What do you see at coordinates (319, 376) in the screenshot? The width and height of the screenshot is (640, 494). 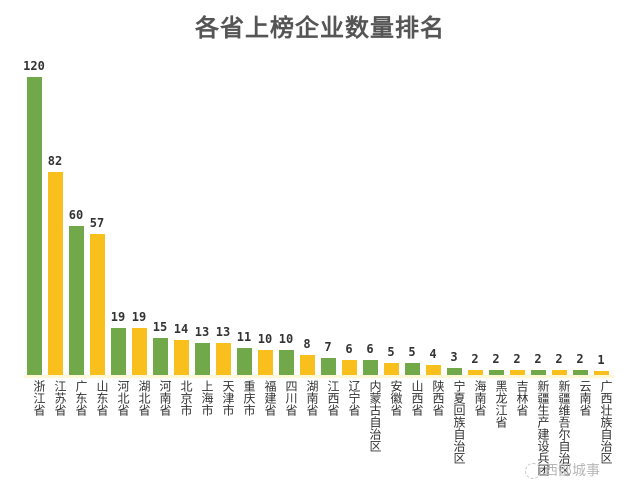 I see `x-axis-baseline` at bounding box center [319, 376].